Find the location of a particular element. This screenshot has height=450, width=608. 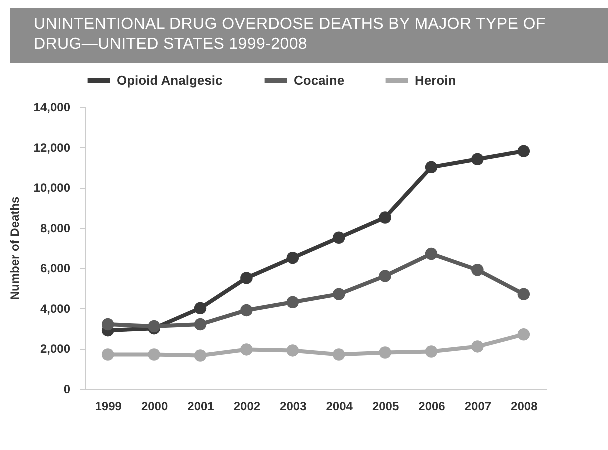

chart-title: UNINTENTIONAL DRUG OVERDOSE DEATHS BY MAJOR TYPE OF DRUG—UNITED STATES 1999-2008 is located at coordinates (309, 35).